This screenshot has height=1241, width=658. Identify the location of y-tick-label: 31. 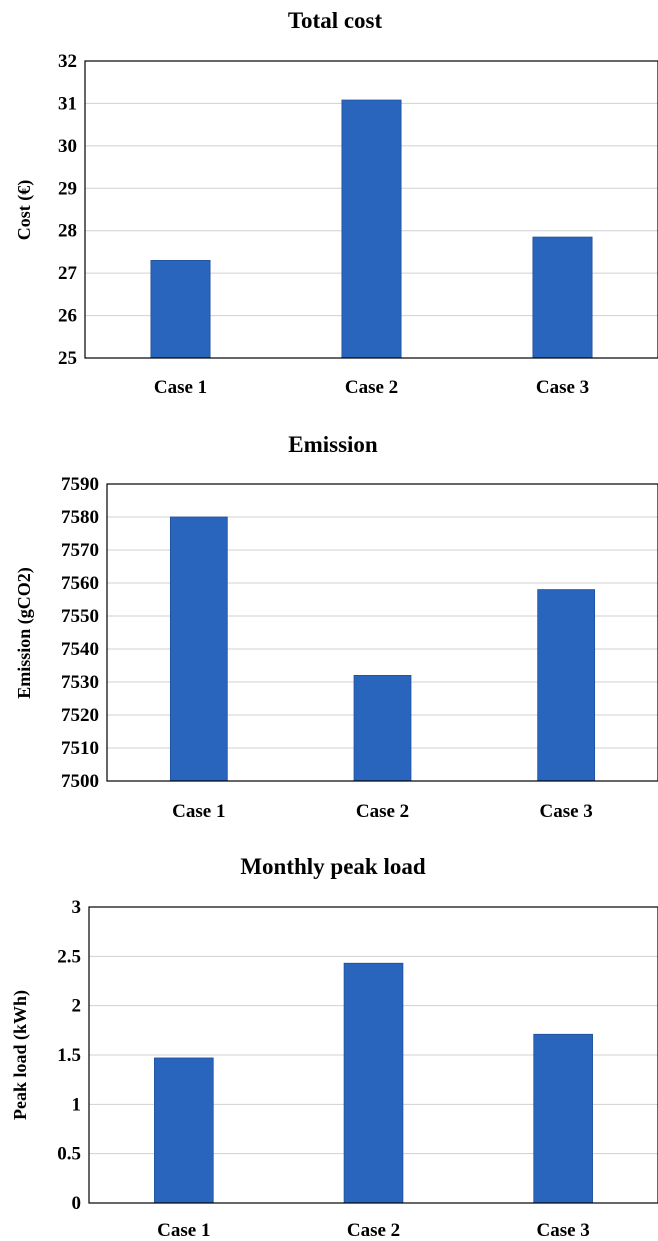
(67, 103).